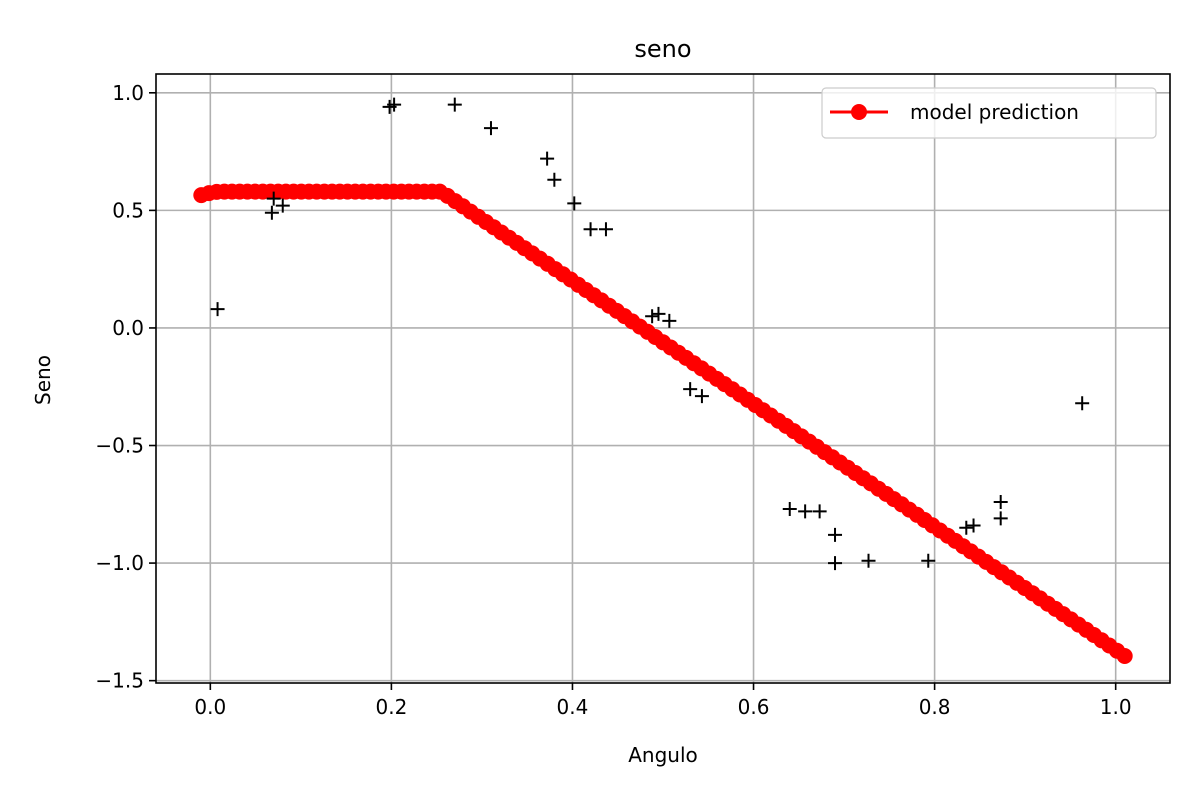 The height and width of the screenshot is (800, 1200). Describe the element at coordinates (128, 93) in the screenshot. I see `y-tick-label: 1.0` at that location.